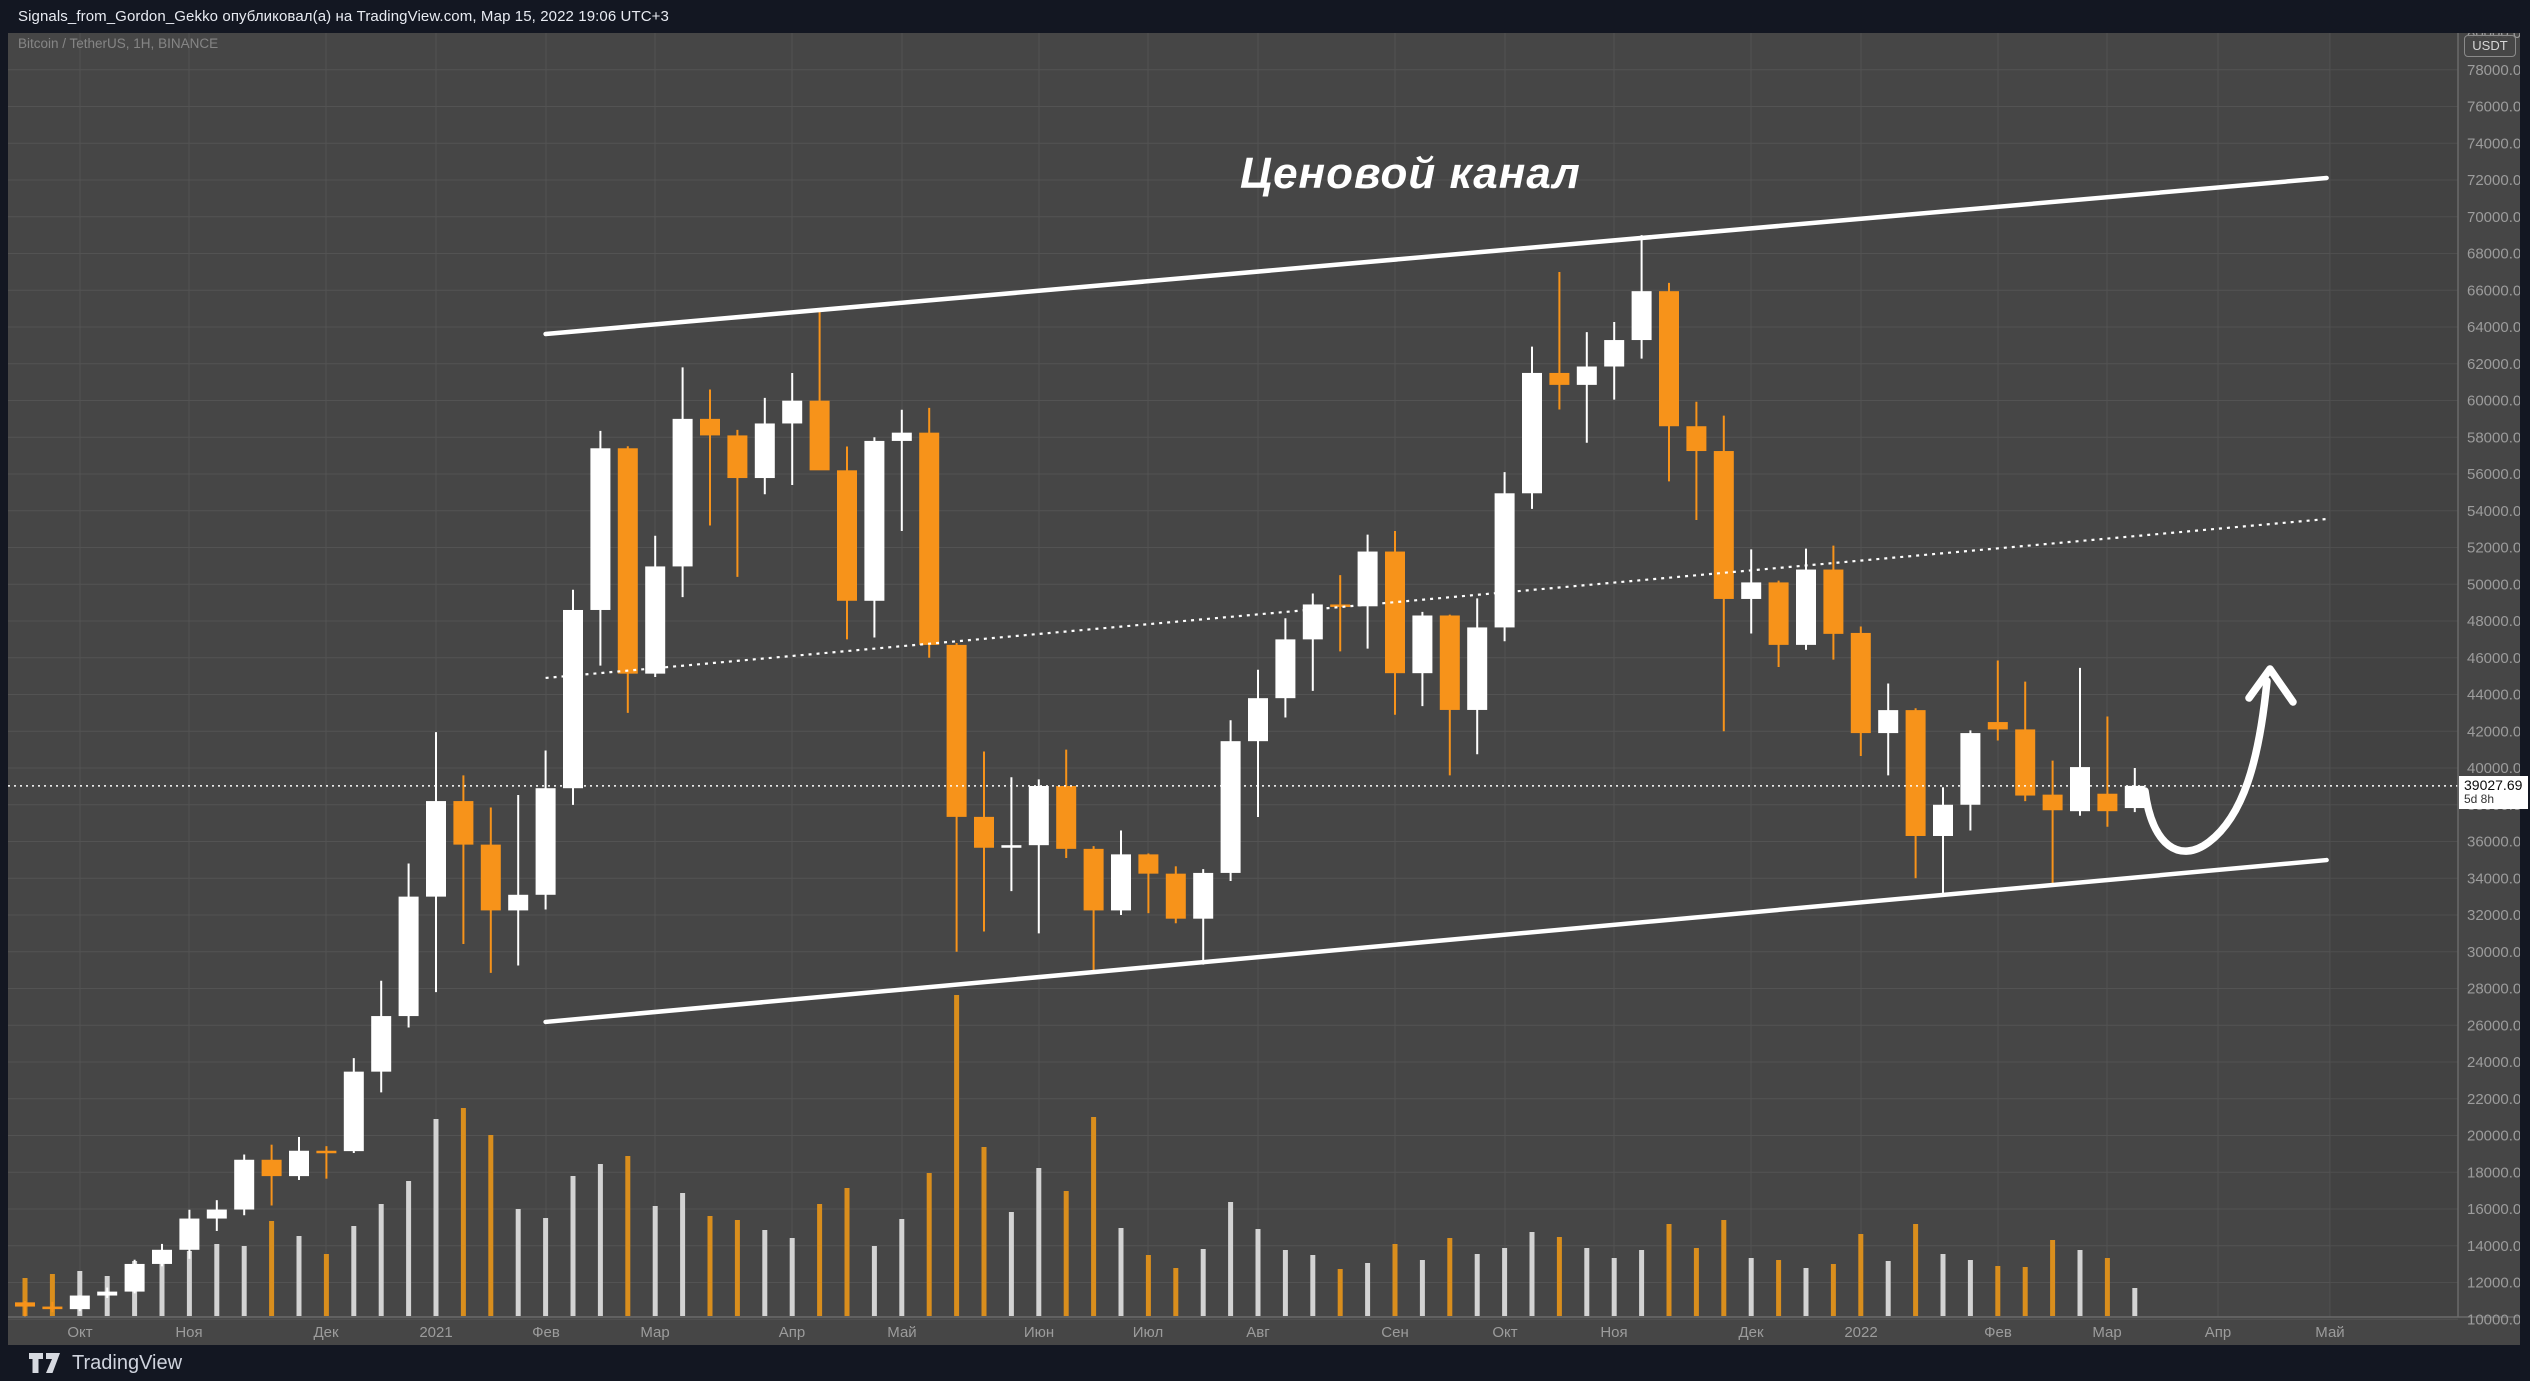 The width and height of the screenshot is (2530, 1381). What do you see at coordinates (2493, 143) in the screenshot?
I see `svg-text: 74000.00` at bounding box center [2493, 143].